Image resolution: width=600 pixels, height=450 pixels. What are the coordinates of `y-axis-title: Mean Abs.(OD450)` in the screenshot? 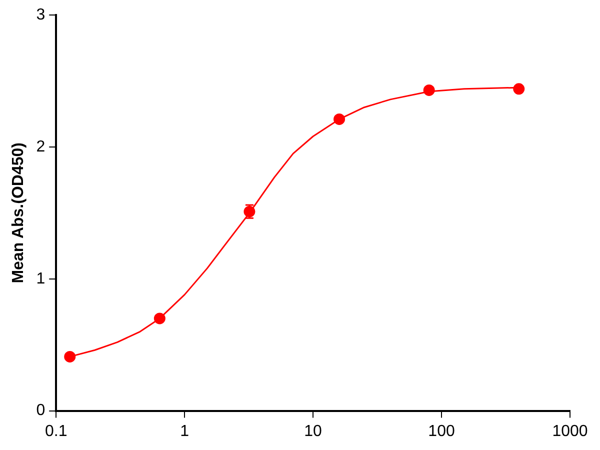 It's located at (19, 213).